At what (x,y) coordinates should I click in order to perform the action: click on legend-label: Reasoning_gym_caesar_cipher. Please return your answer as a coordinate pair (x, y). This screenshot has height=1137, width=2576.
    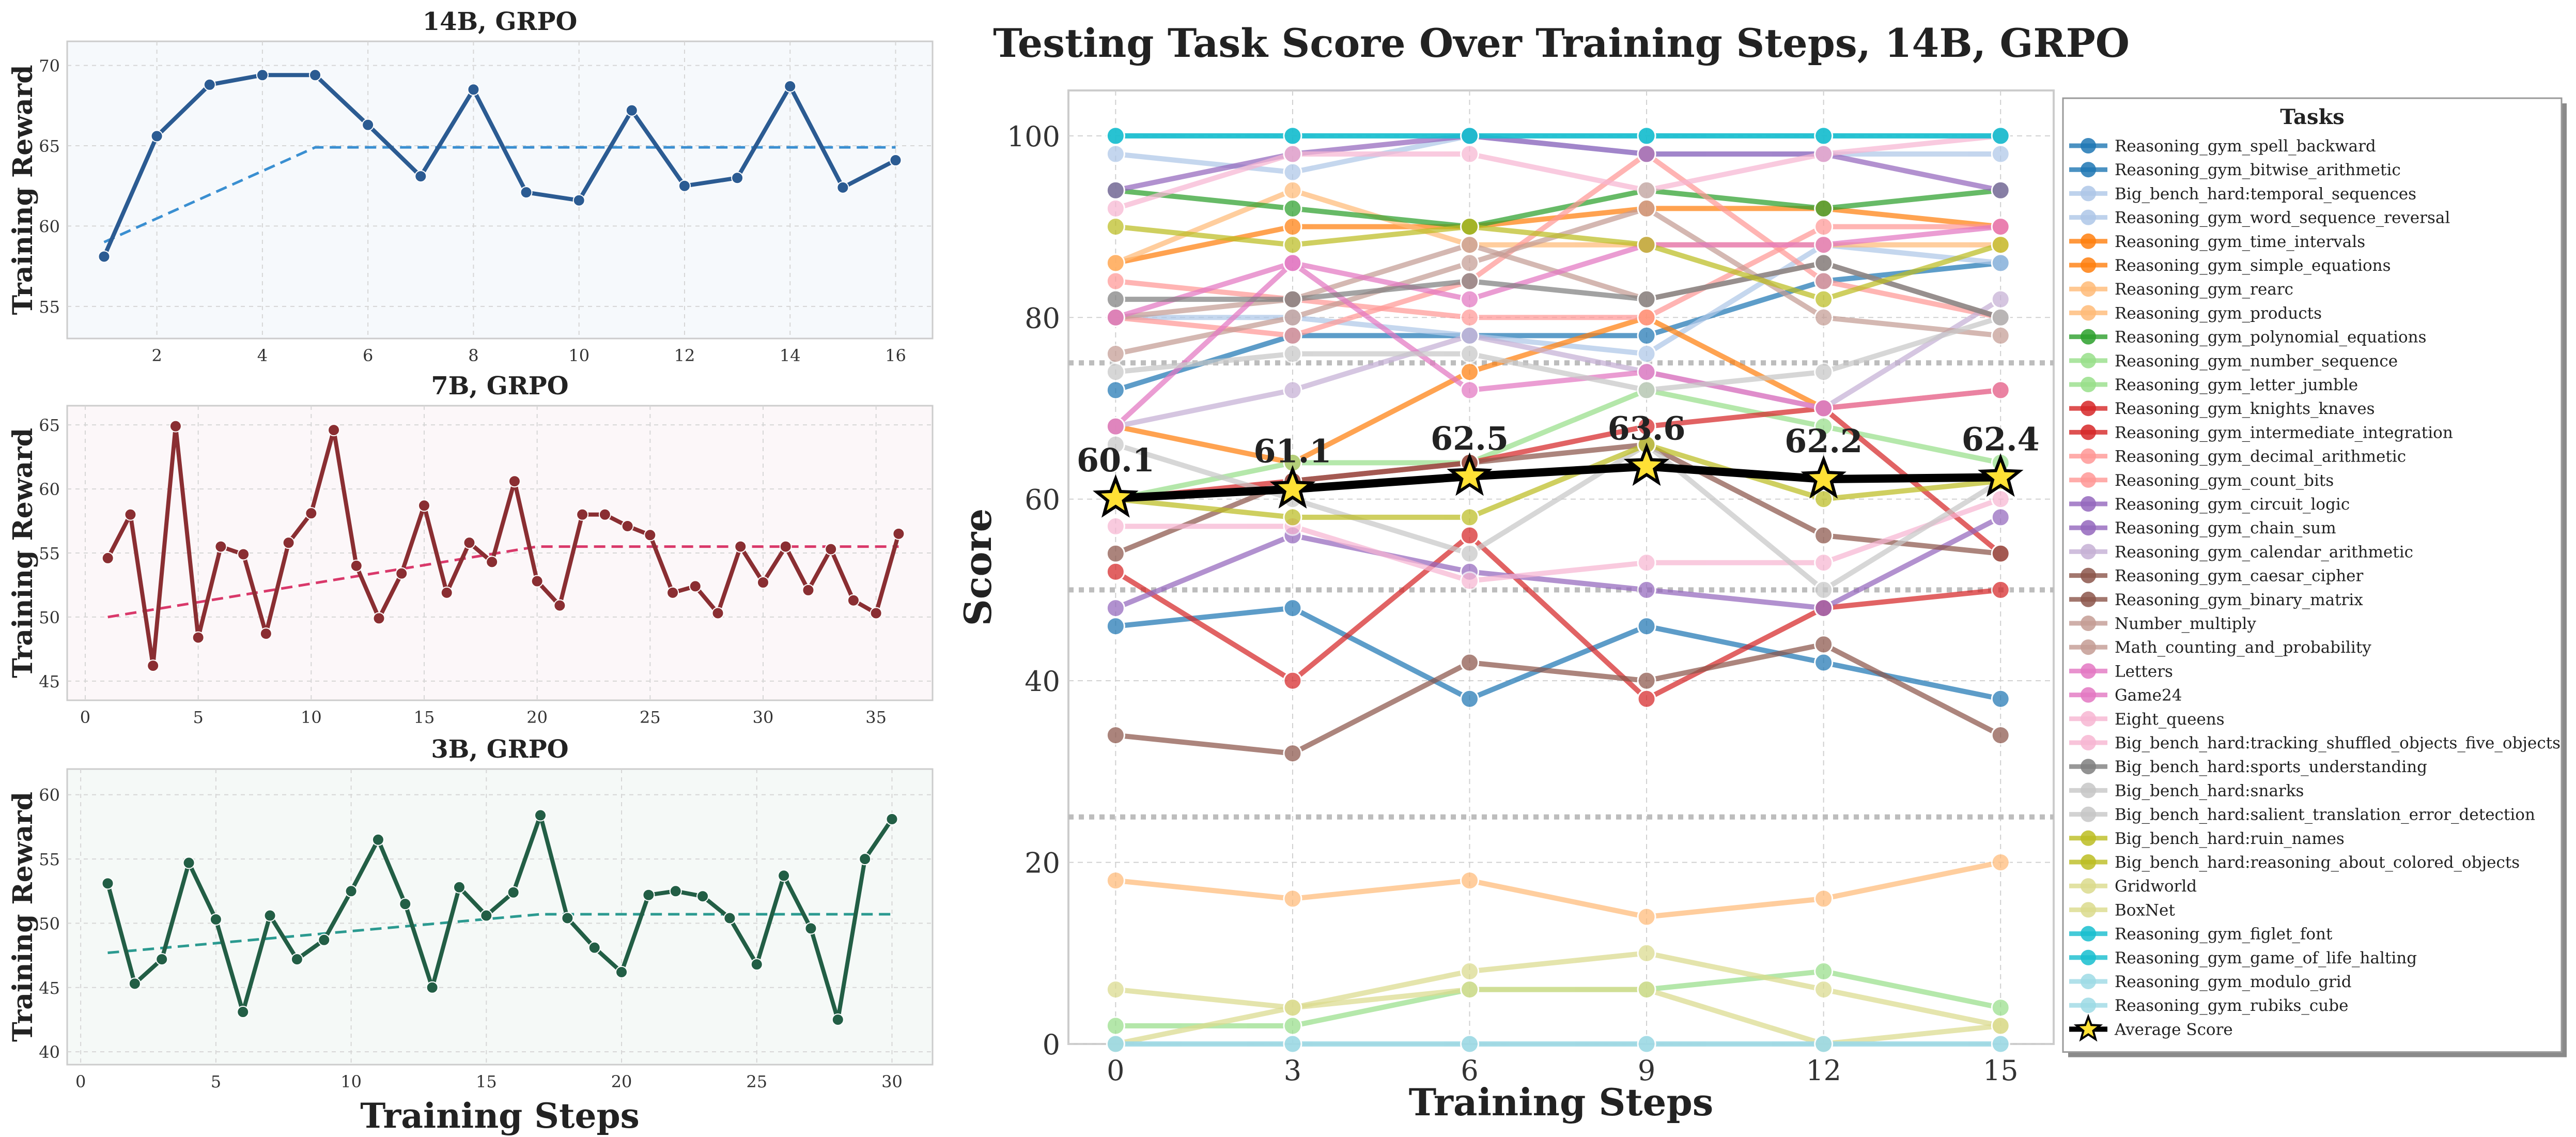
    Looking at the image, I should click on (2239, 576).